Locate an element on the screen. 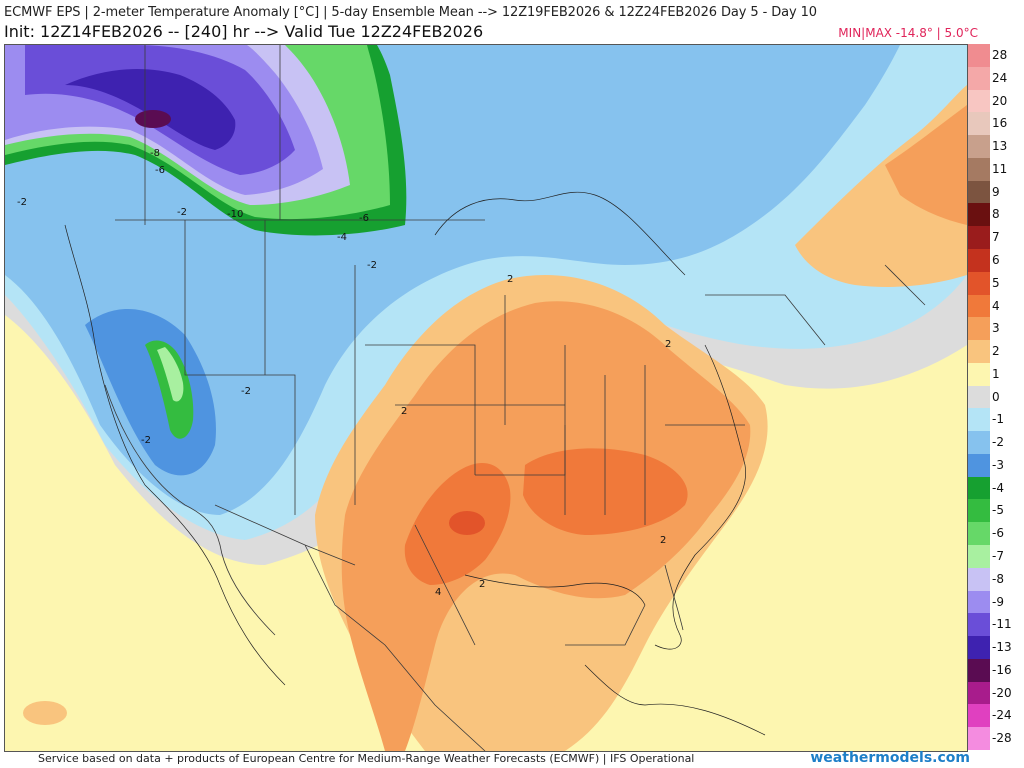 The height and width of the screenshot is (768, 1024). contour-label: -10 is located at coordinates (235, 214).